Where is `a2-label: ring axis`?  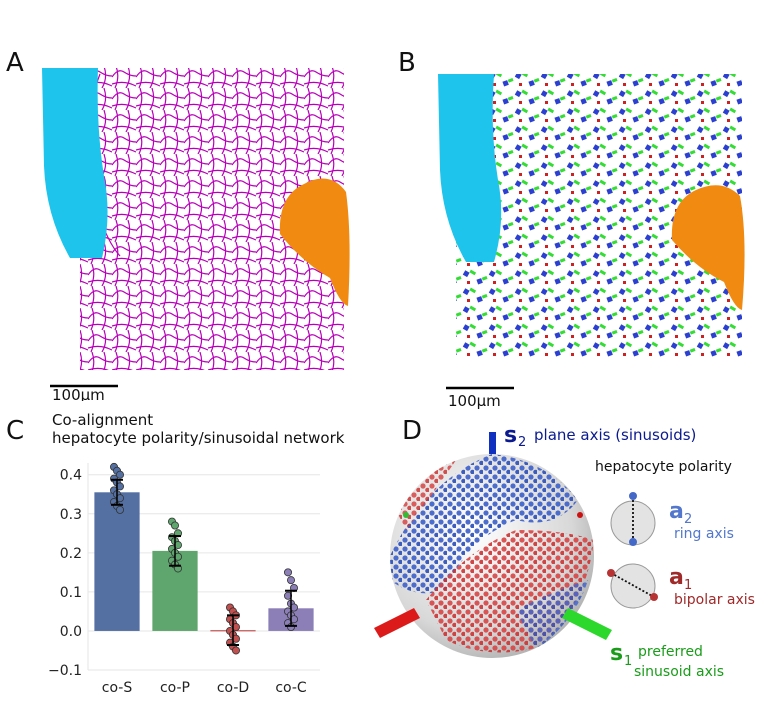
a2-label: ring axis is located at coordinates (704, 534).